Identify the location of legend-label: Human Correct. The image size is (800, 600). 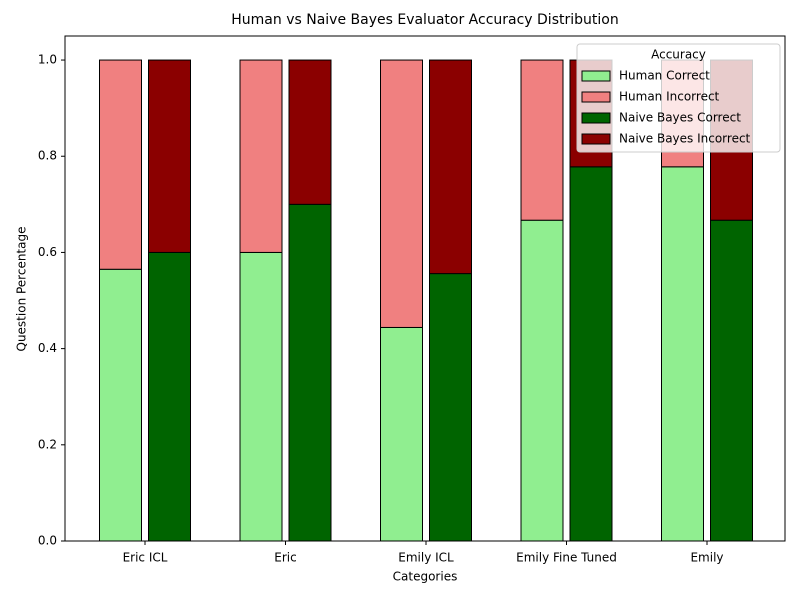
(664, 76).